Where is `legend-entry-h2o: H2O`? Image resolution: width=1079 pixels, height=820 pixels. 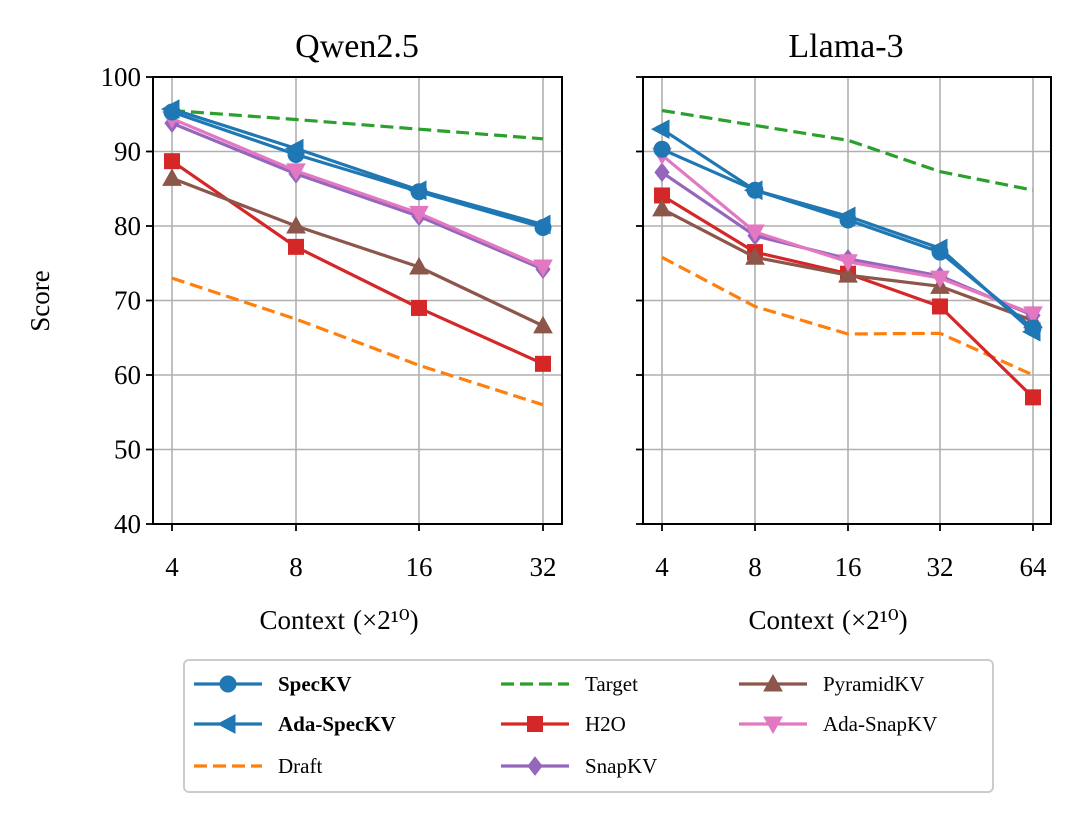 legend-entry-h2o: H2O is located at coordinates (563, 724).